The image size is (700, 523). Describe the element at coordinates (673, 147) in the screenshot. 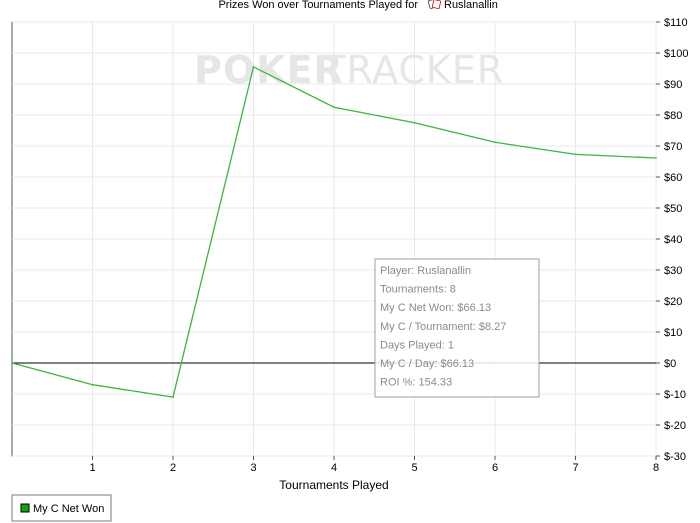

I see `y-tick-label: $70` at that location.